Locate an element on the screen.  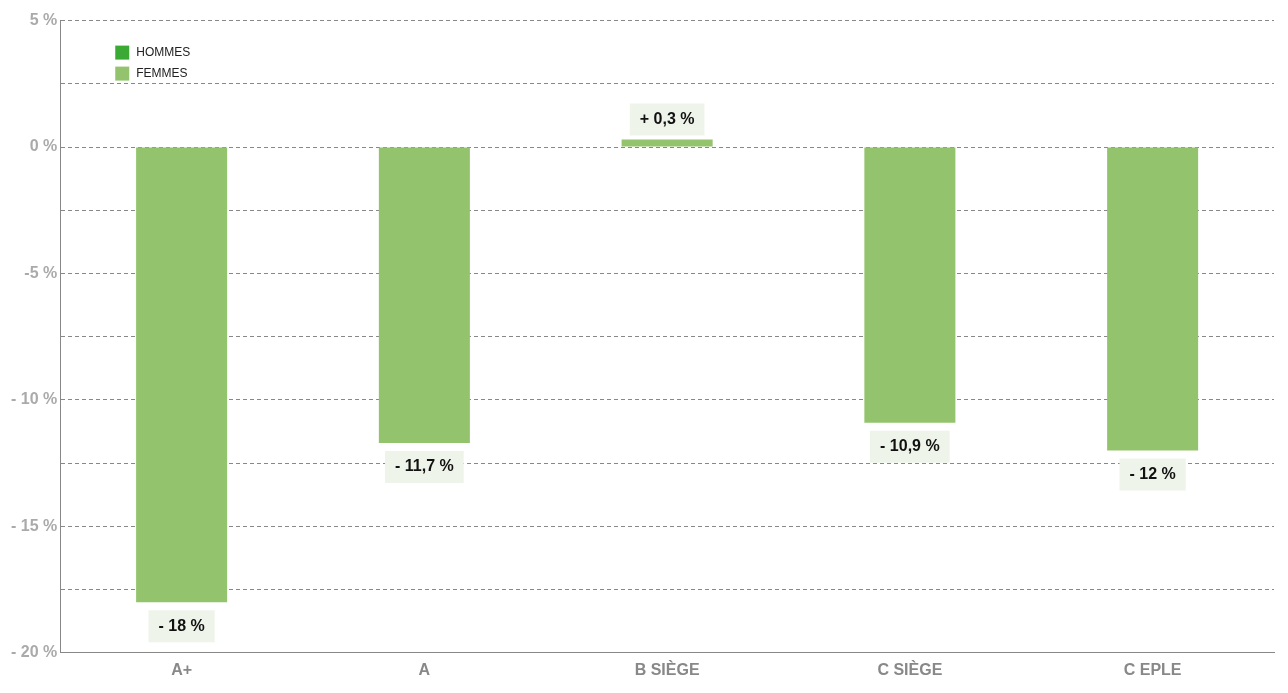
data-label: - 11,7 % is located at coordinates (424, 466).